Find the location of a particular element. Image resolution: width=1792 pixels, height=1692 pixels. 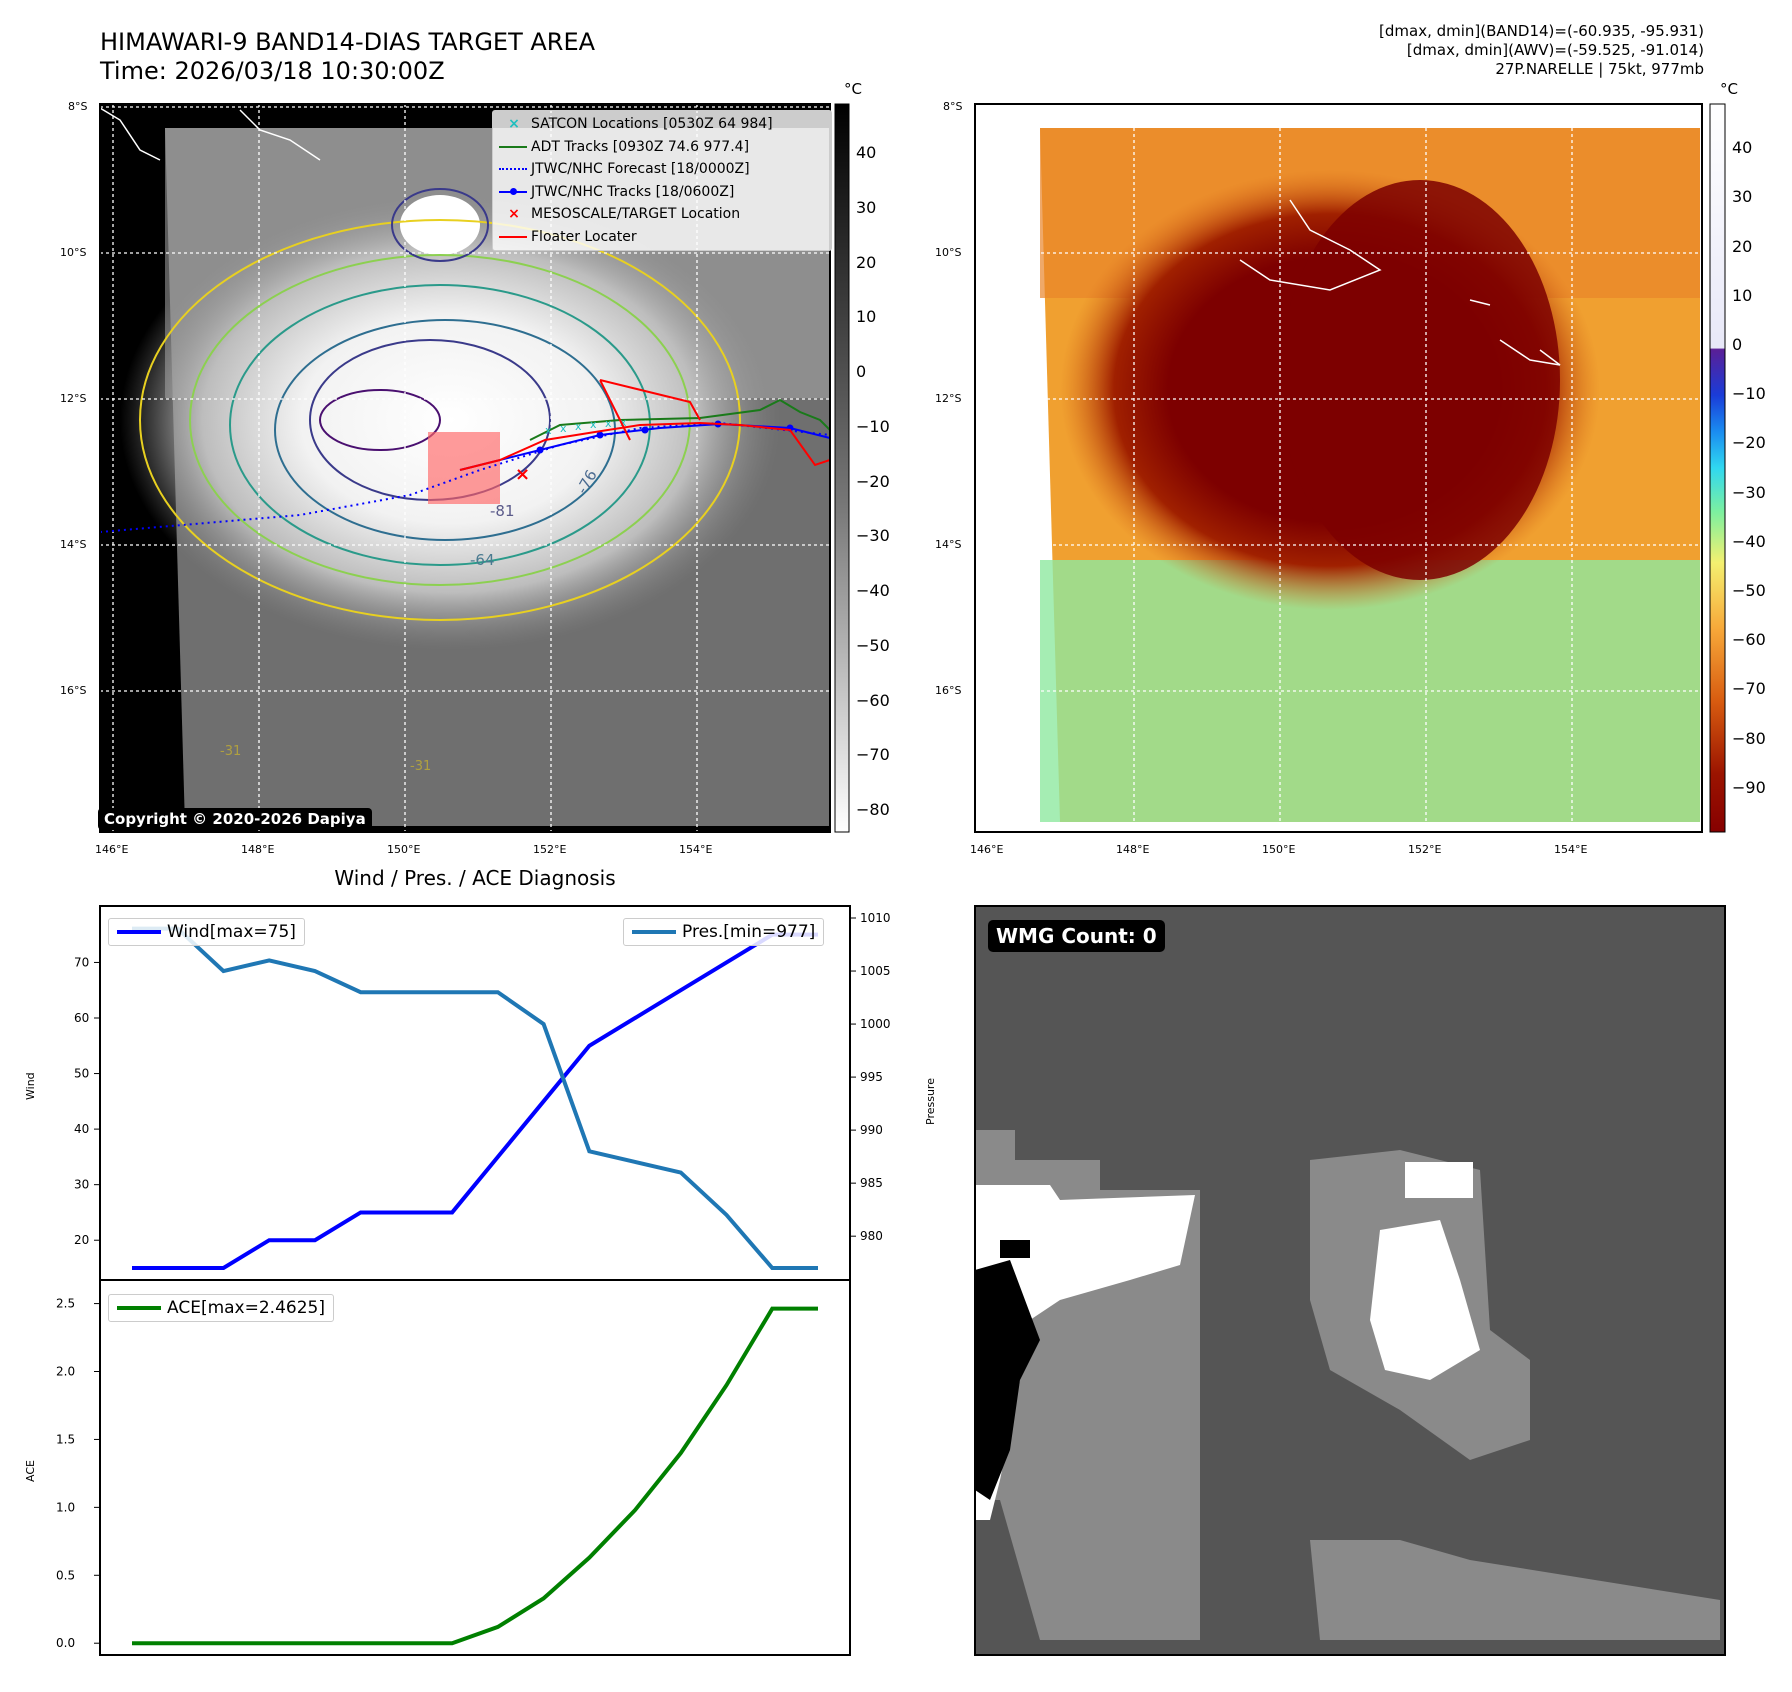

line-dot-icon is located at coordinates (513, 191).